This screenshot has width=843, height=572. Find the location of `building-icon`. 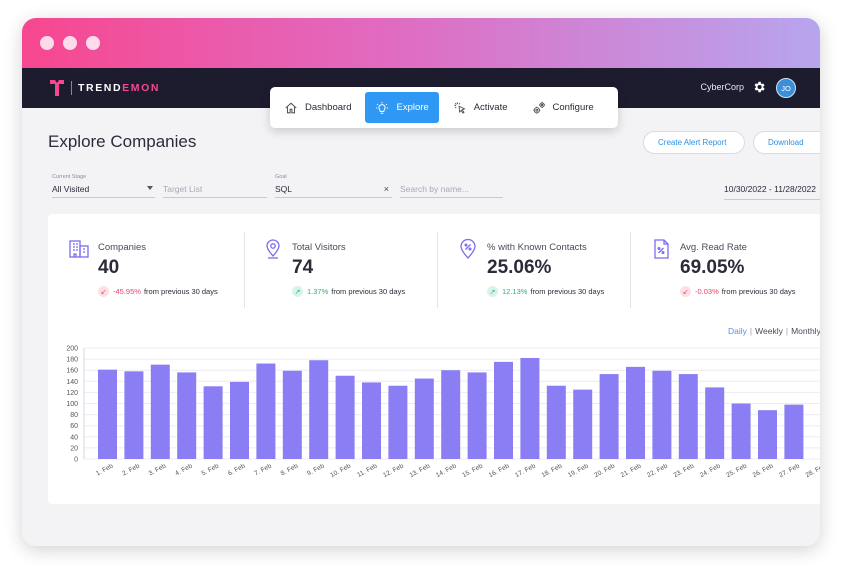

building-icon is located at coordinates (79, 249).